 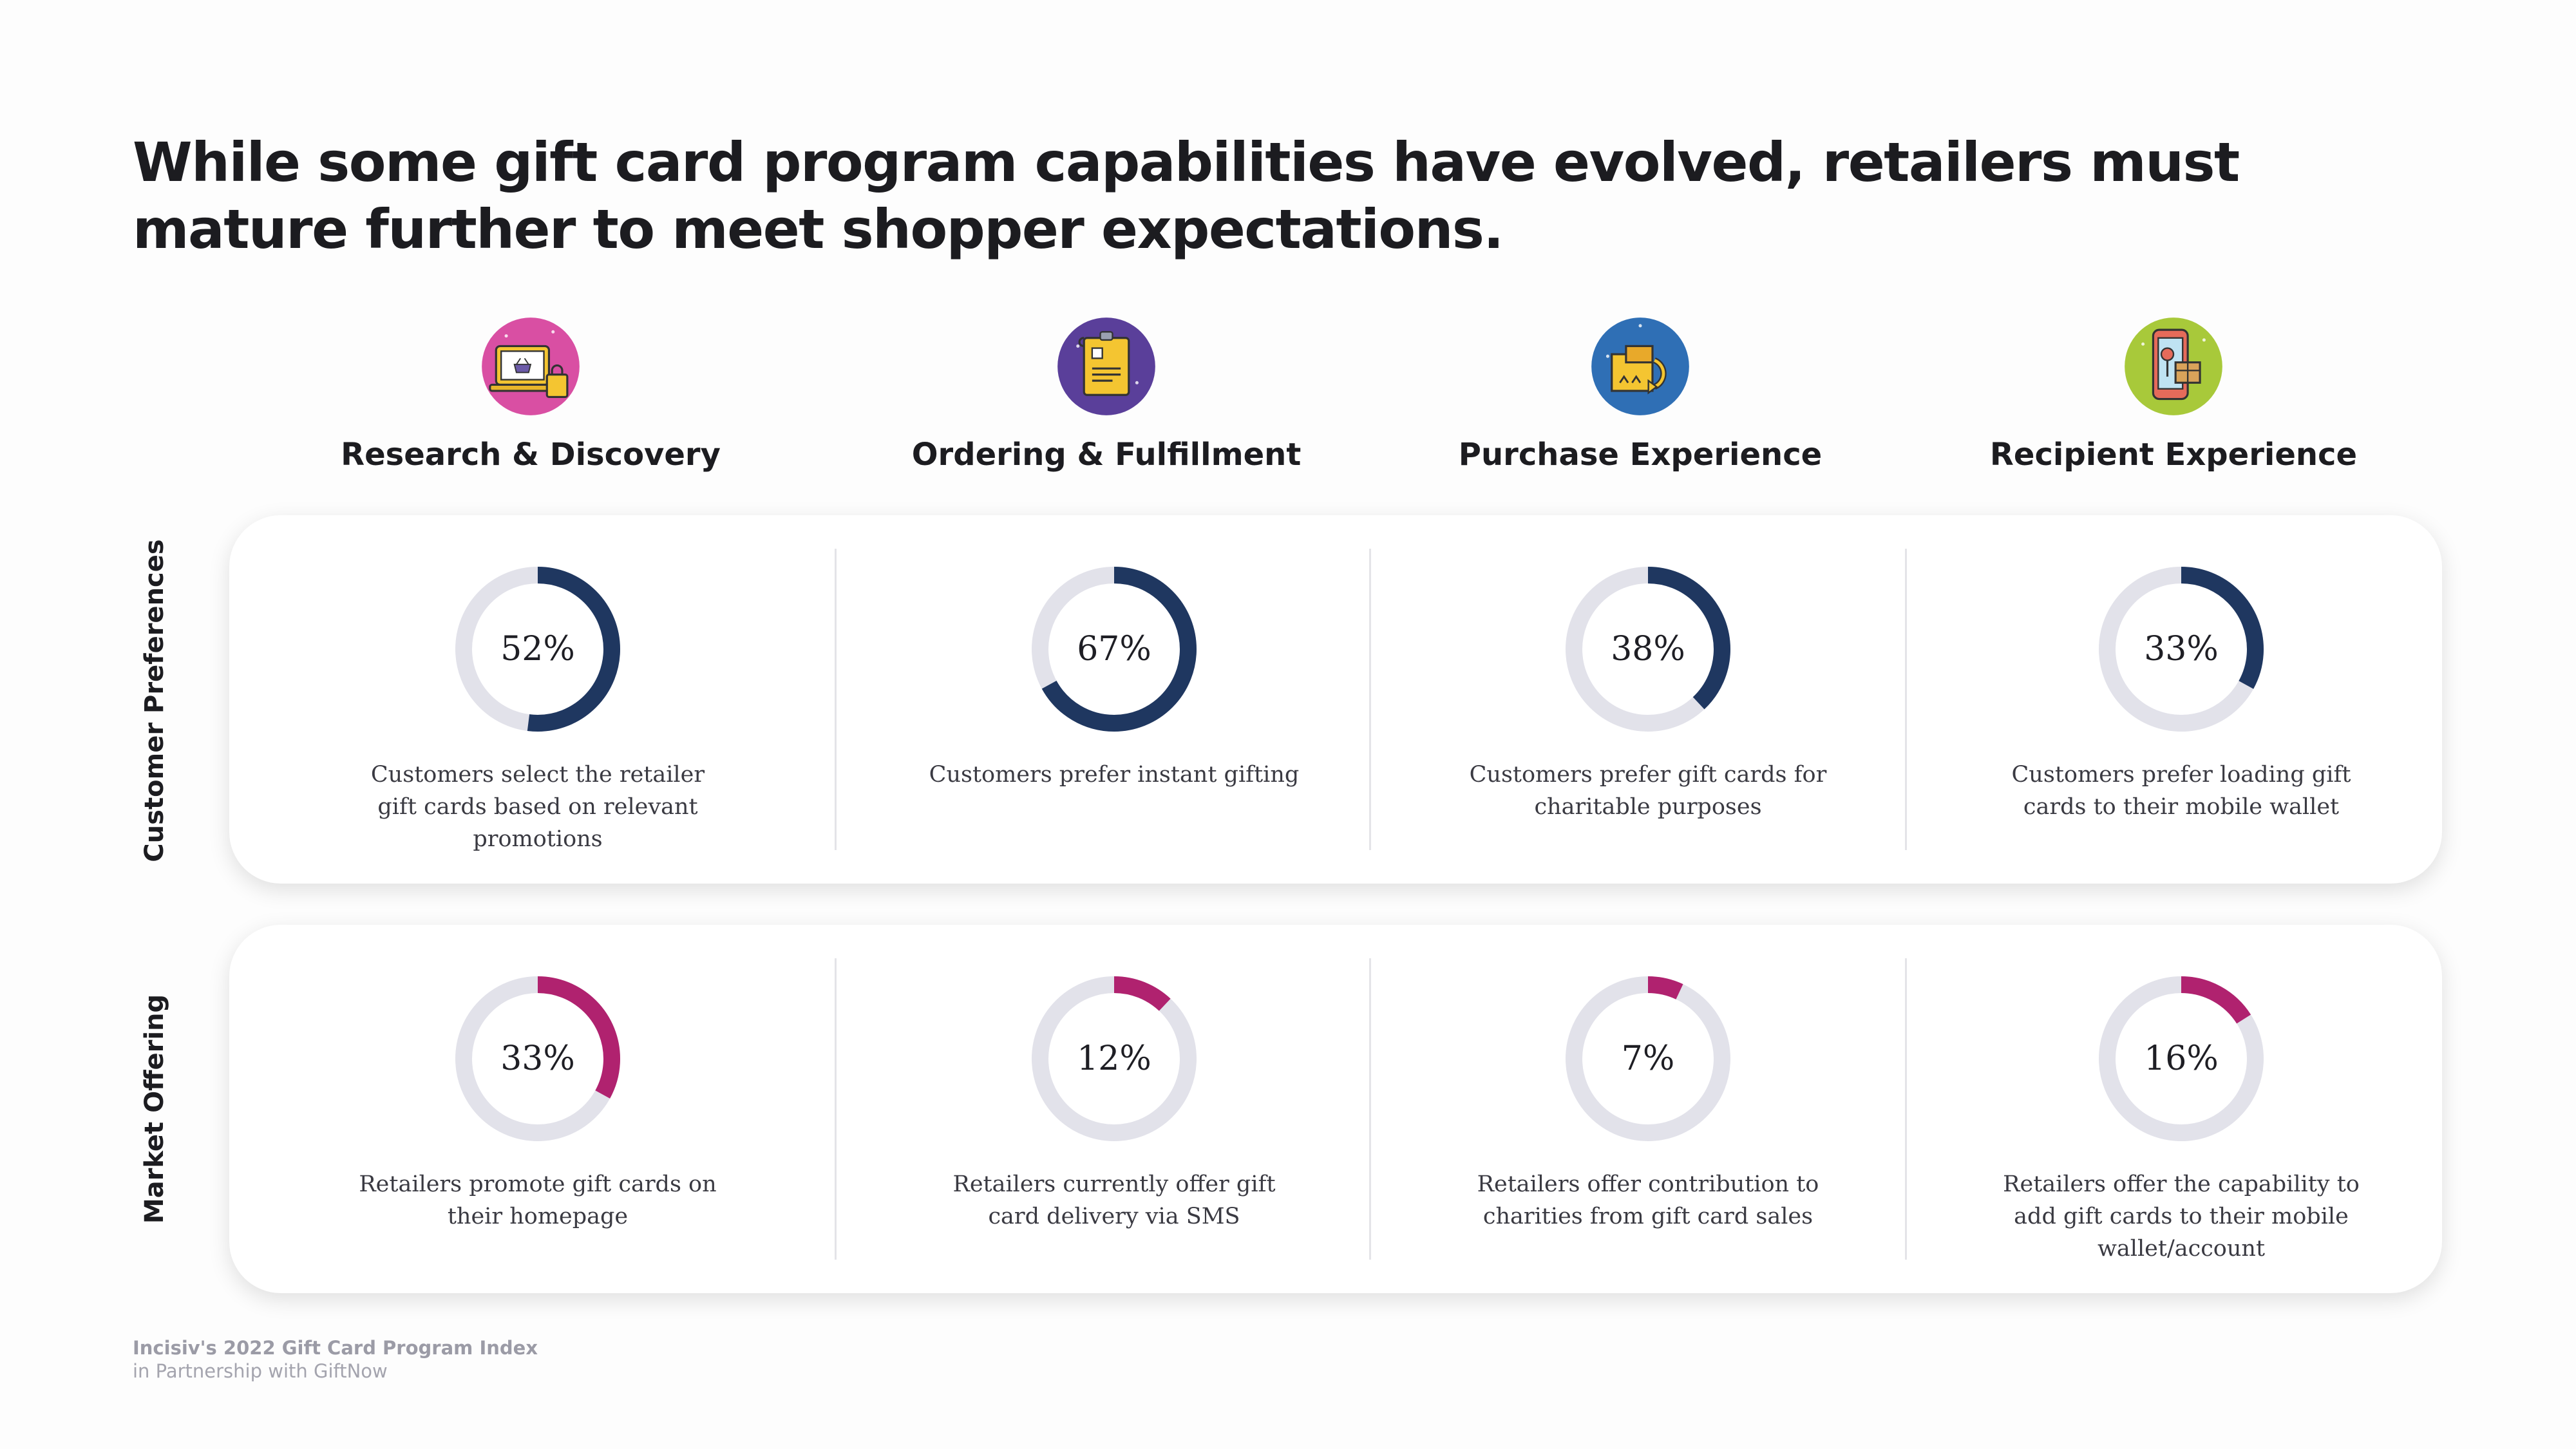 What do you see at coordinates (155, 1109) in the screenshot?
I see `row-label-text: Market Offering` at bounding box center [155, 1109].